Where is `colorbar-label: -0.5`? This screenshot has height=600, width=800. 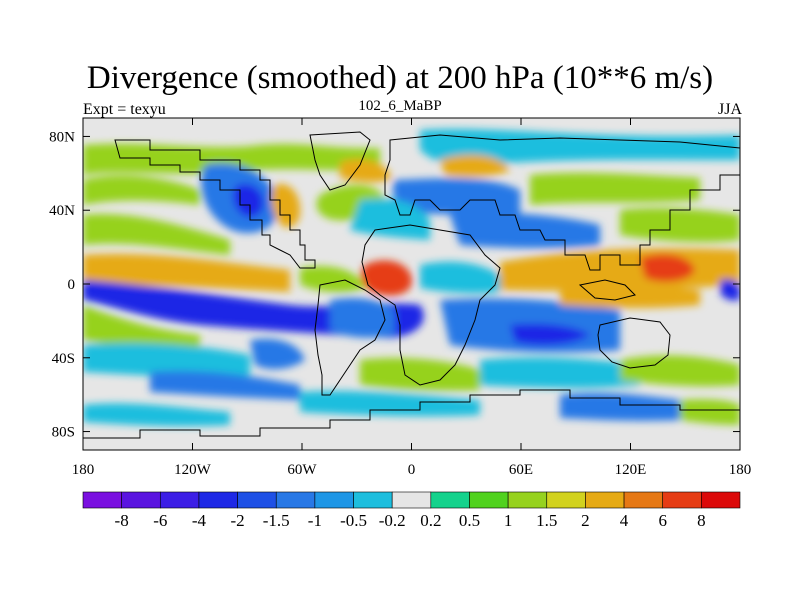 colorbar-label: -0.5 is located at coordinates (353, 520).